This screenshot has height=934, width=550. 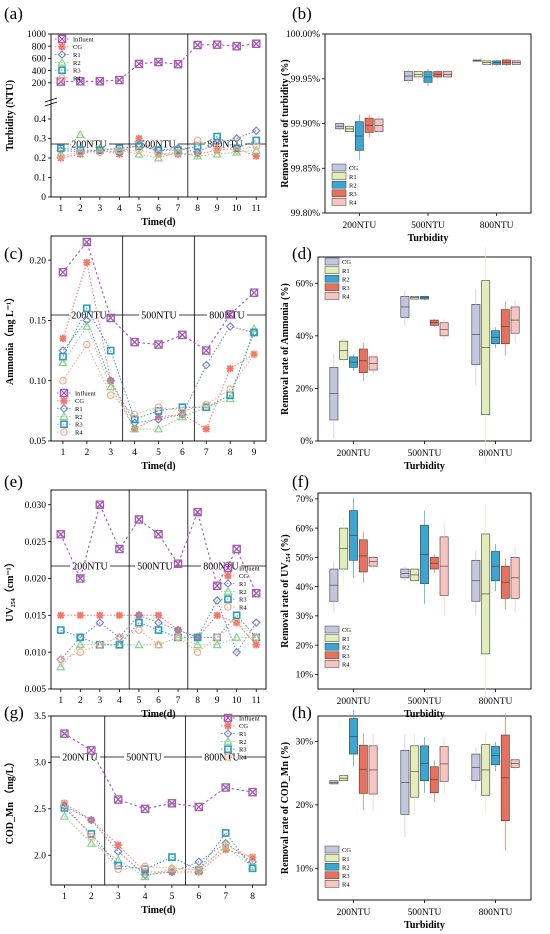 I want to click on series-r3, so click(x=158, y=839).